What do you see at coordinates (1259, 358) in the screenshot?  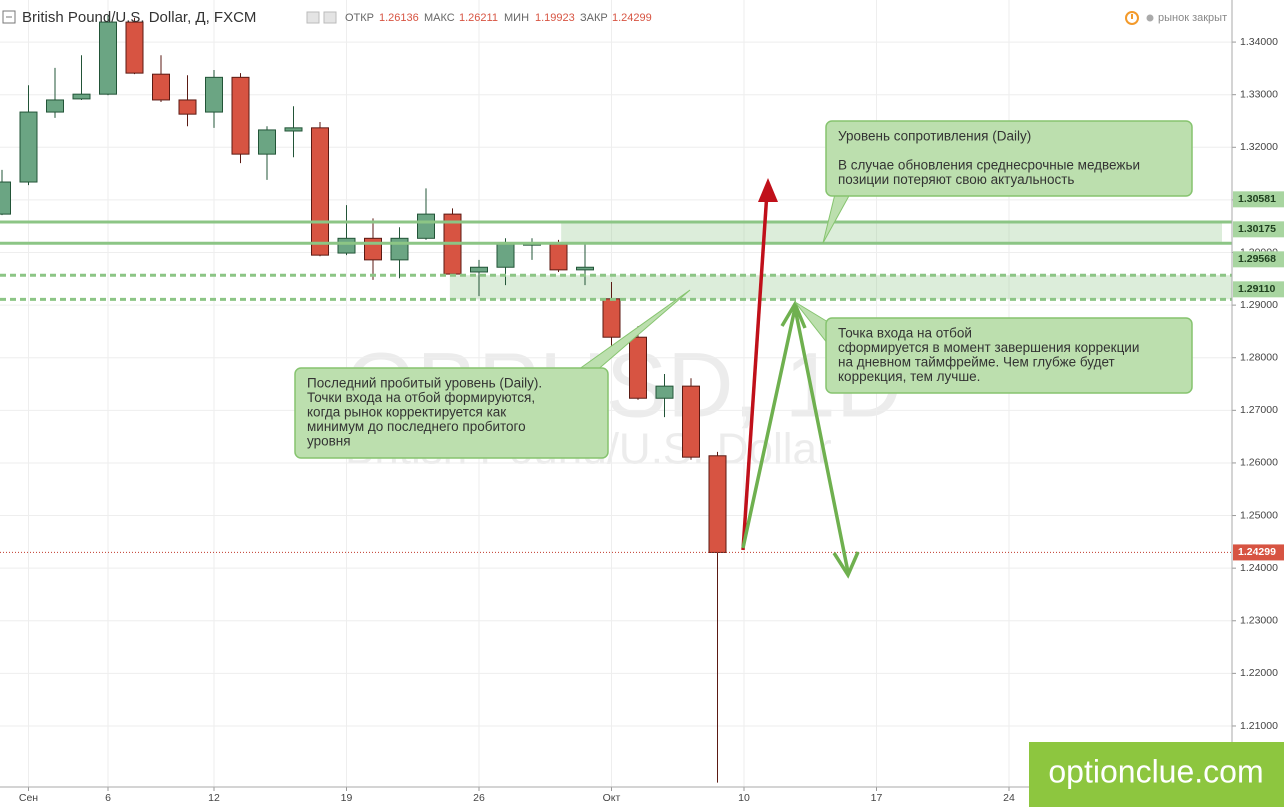 I see `y-tick-label: 1.28000` at bounding box center [1259, 358].